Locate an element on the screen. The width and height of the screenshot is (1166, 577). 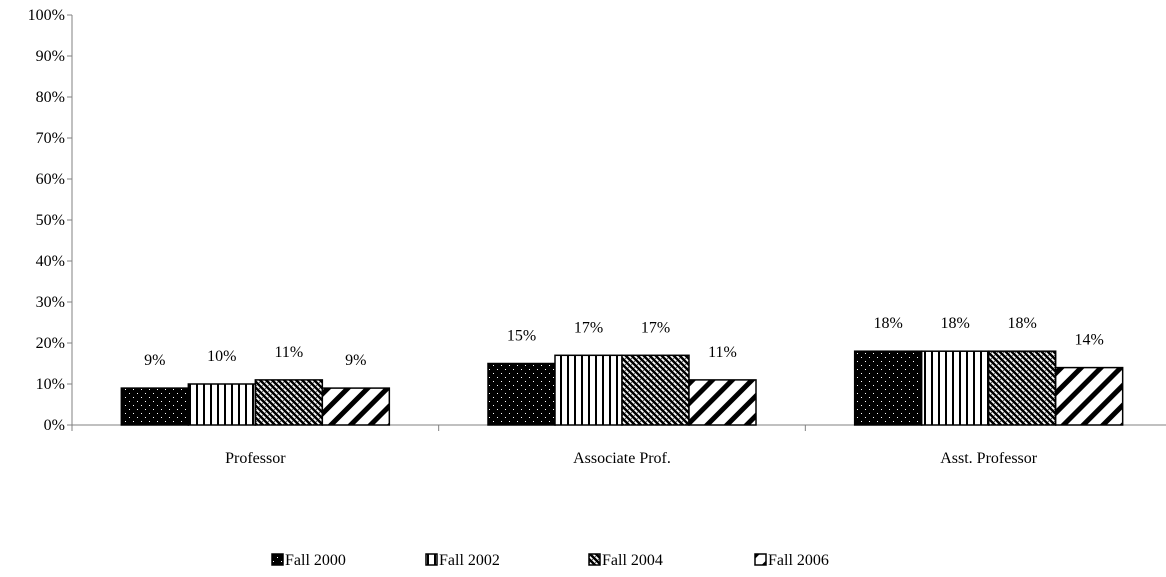
legend-label: Fall 2006 is located at coordinates (798, 560).